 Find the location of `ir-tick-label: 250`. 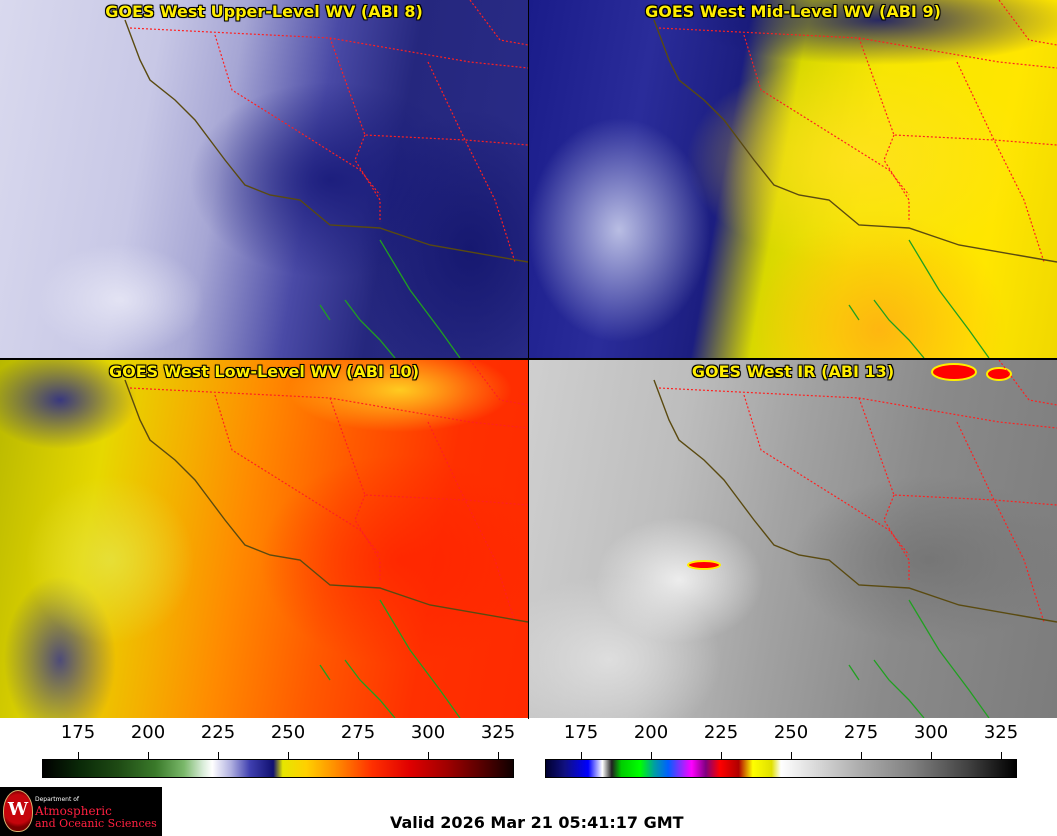

ir-tick-label: 250 is located at coordinates (791, 732).